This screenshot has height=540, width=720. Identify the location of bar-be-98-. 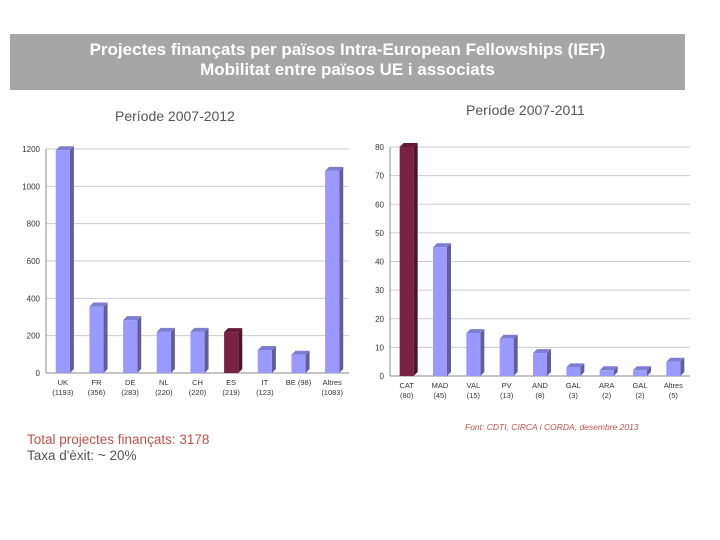
(298, 363).